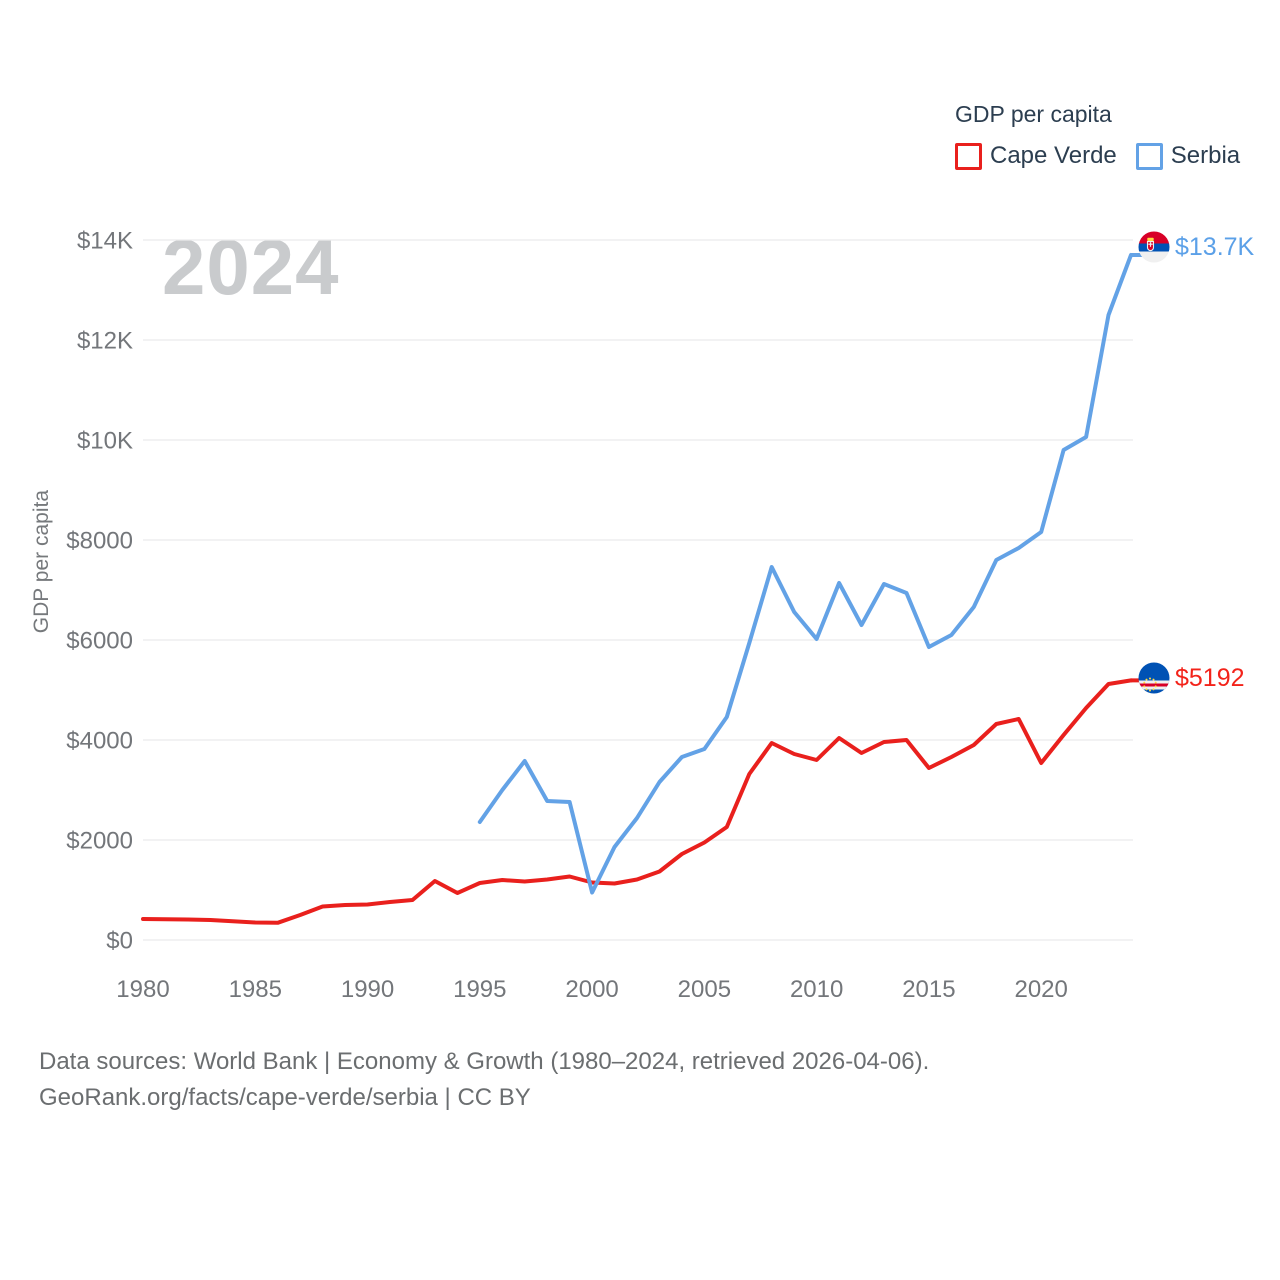 The height and width of the screenshot is (1280, 1280). I want to click on series-line-cape-verde, so click(637, 801).